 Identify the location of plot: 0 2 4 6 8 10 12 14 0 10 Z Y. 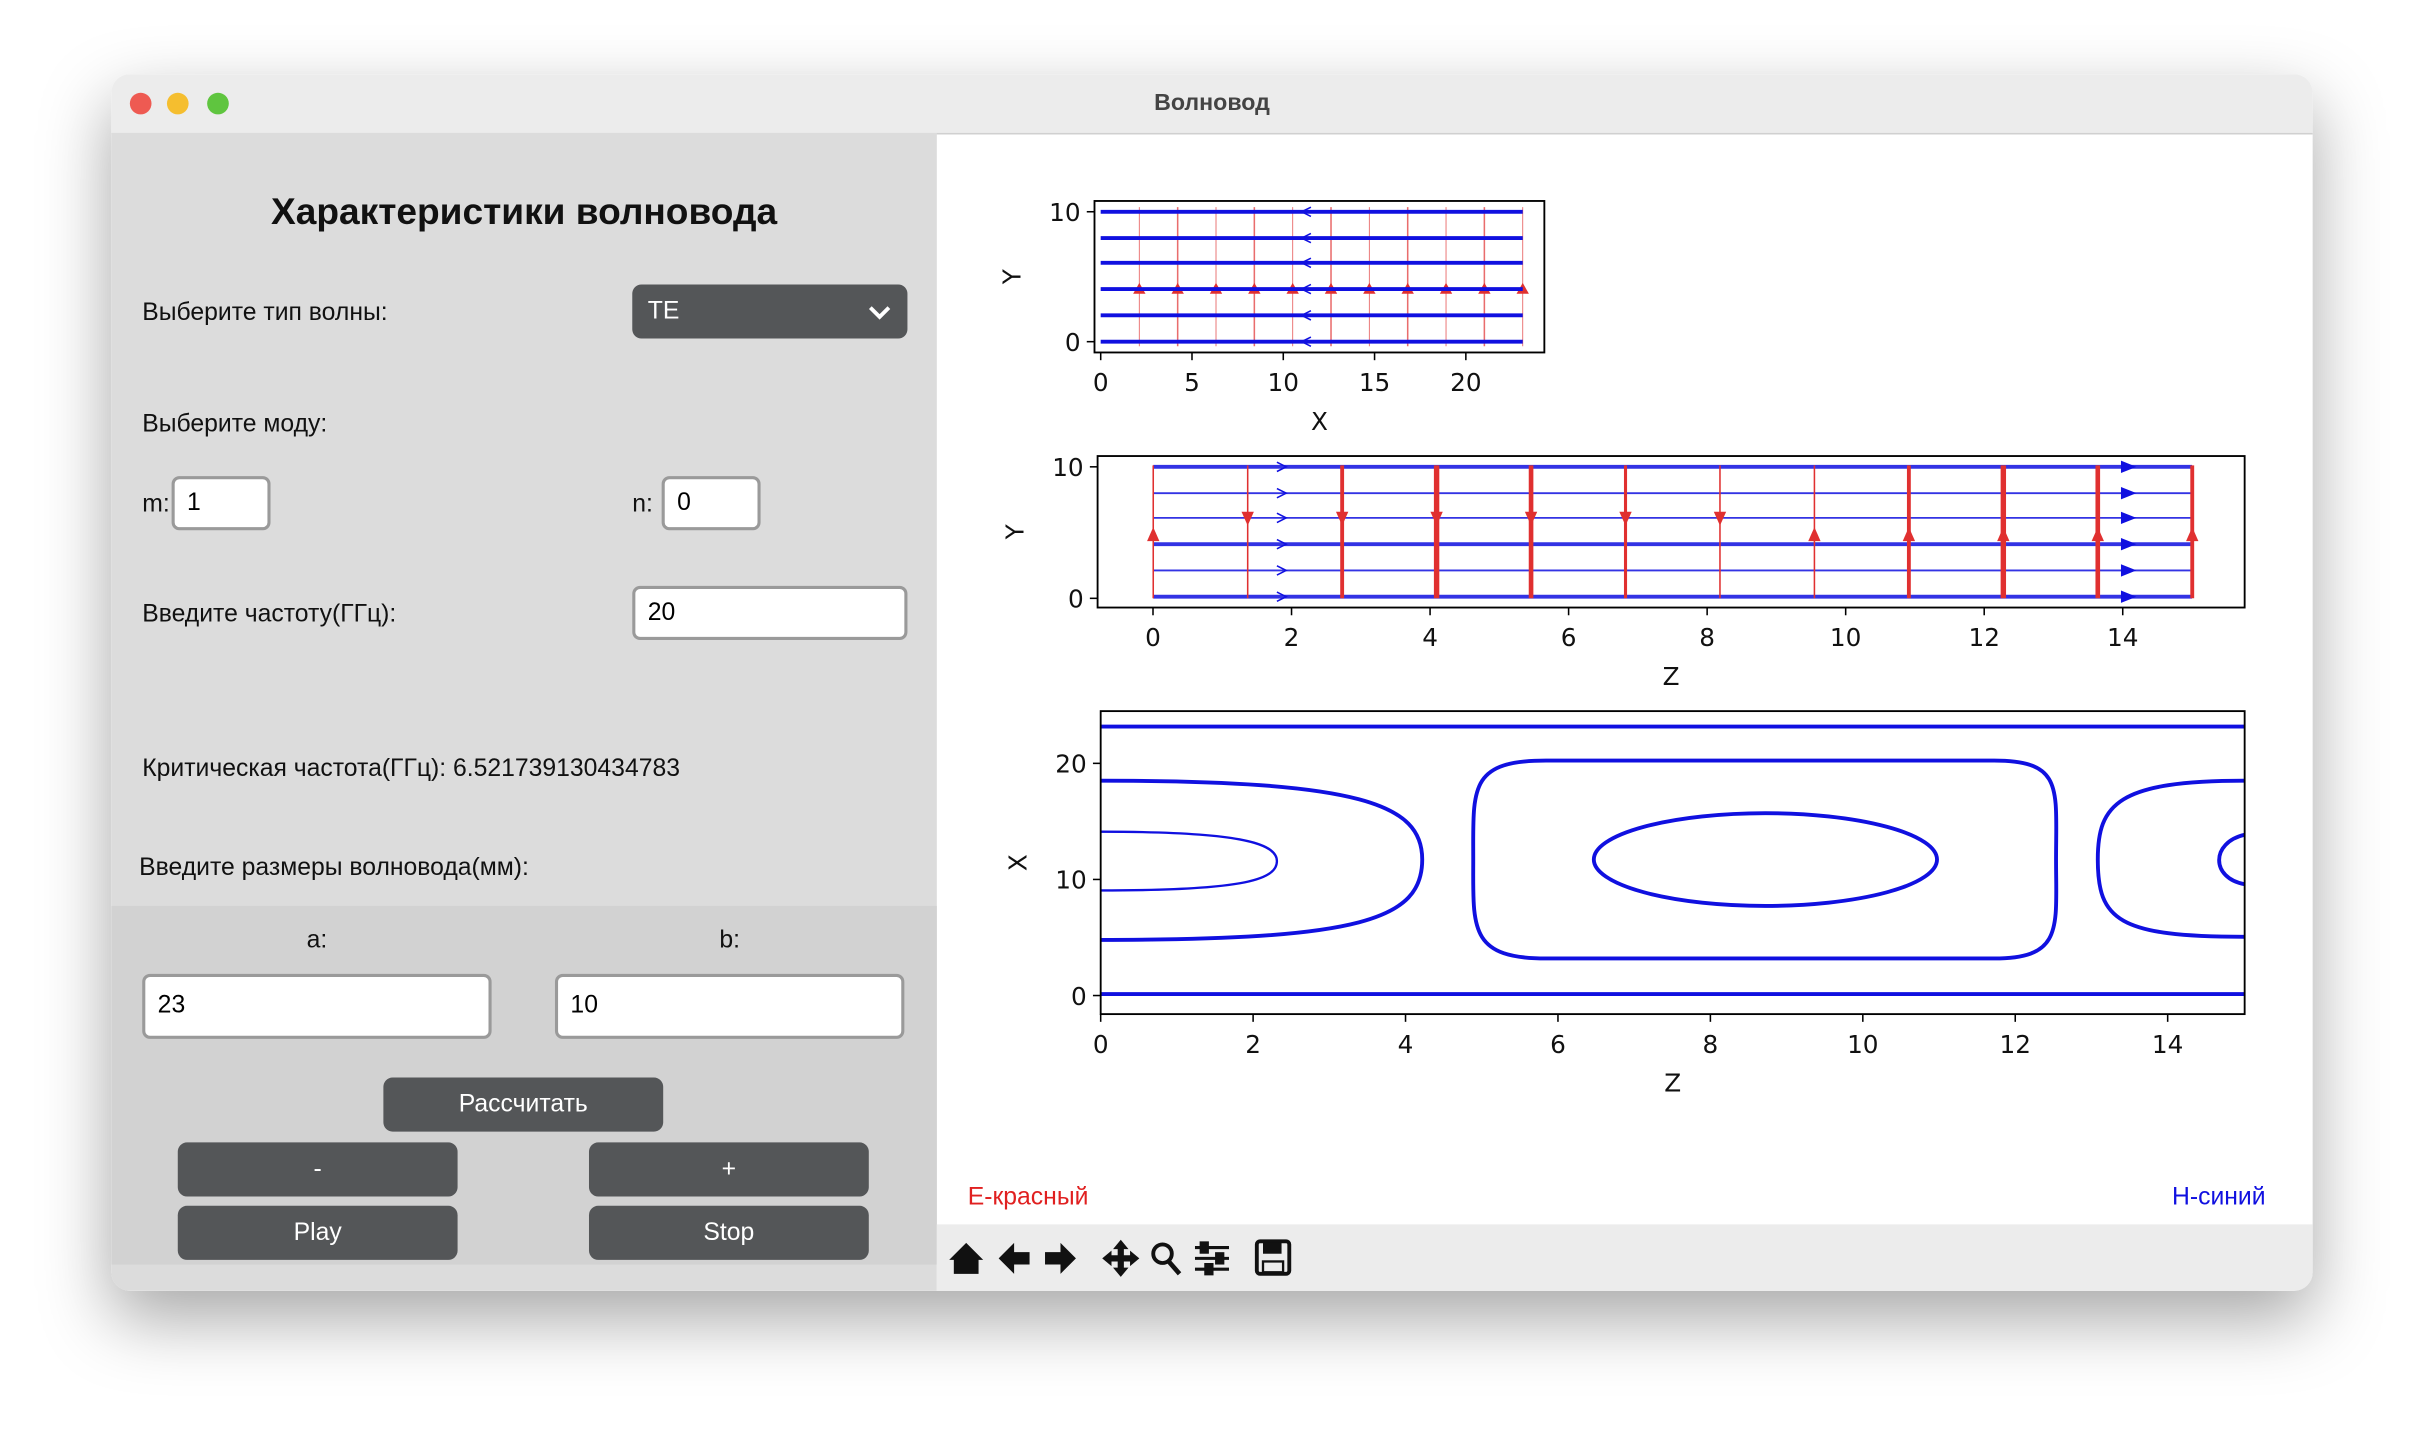
(1623, 572).